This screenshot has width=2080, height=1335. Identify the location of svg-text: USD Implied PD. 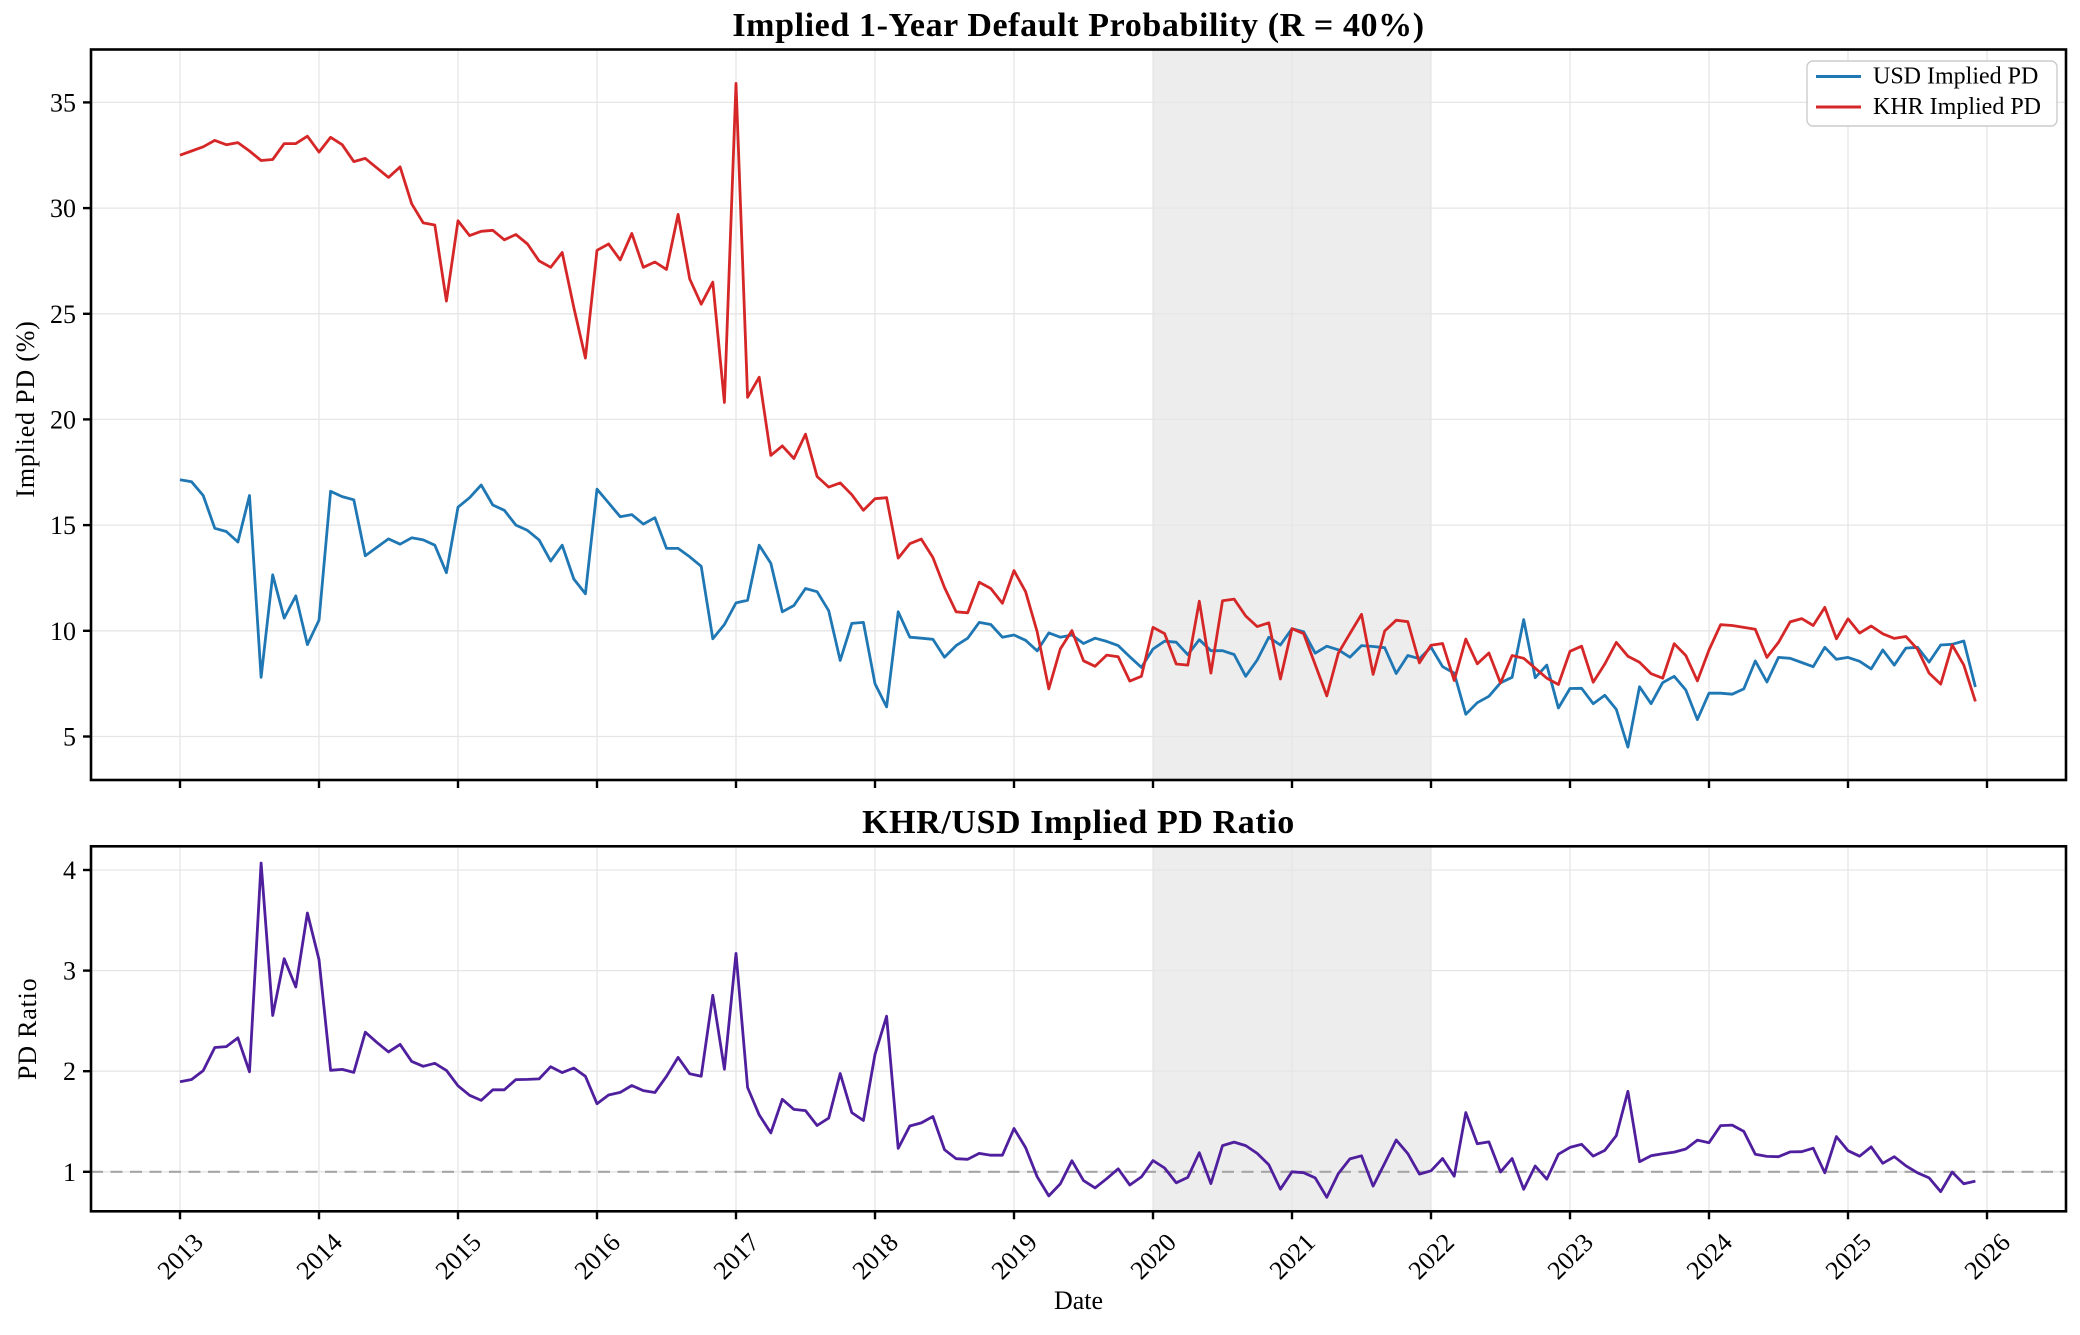
(1955, 77).